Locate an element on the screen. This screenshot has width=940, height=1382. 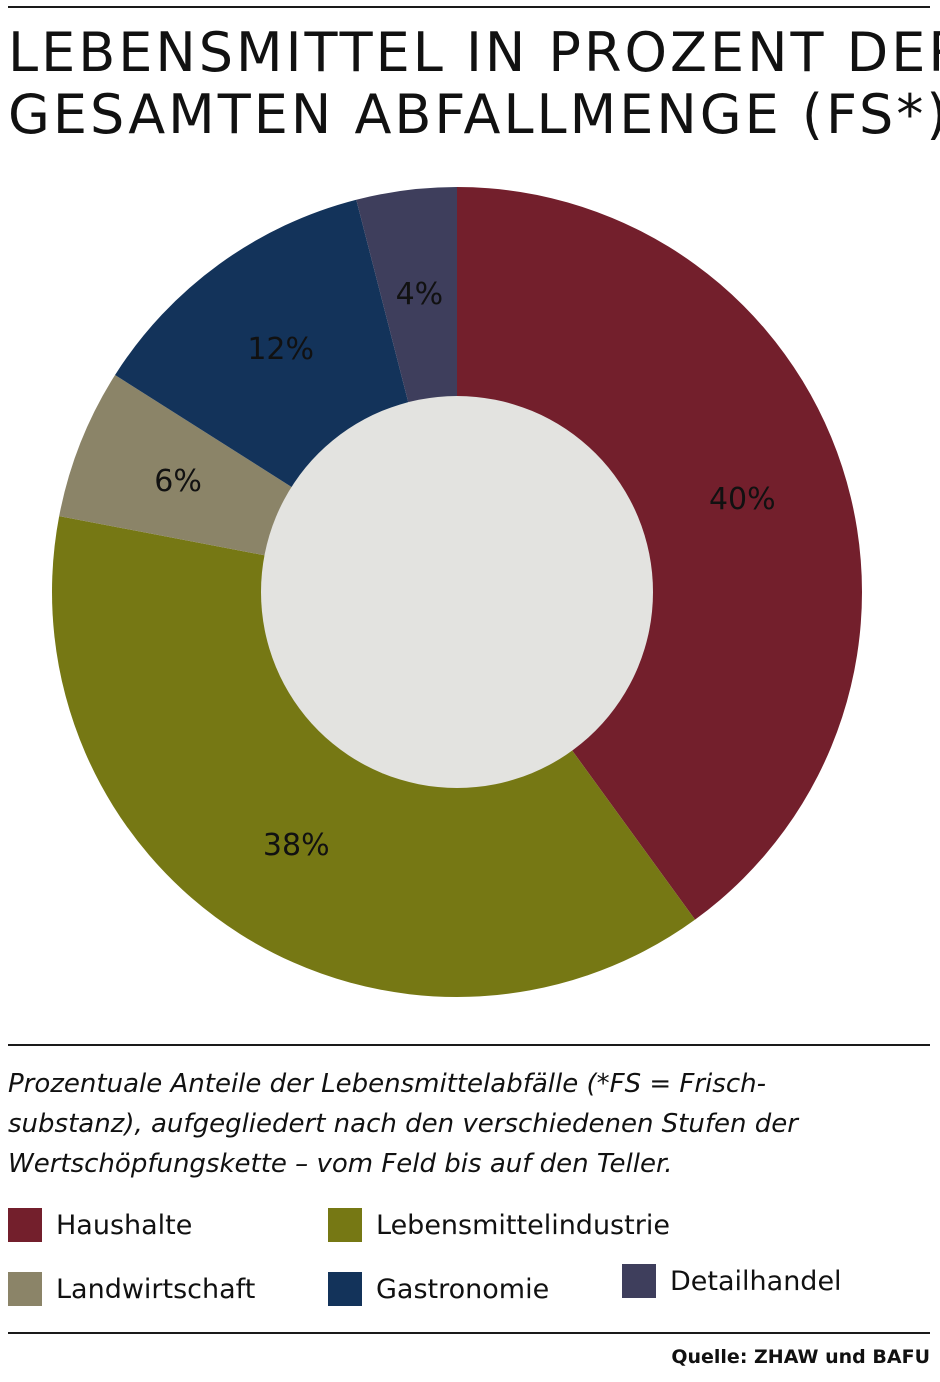
chart-title-line-2: GESAMTEN ABFALLMENGE (FS*) is located at coordinates (474, 114).